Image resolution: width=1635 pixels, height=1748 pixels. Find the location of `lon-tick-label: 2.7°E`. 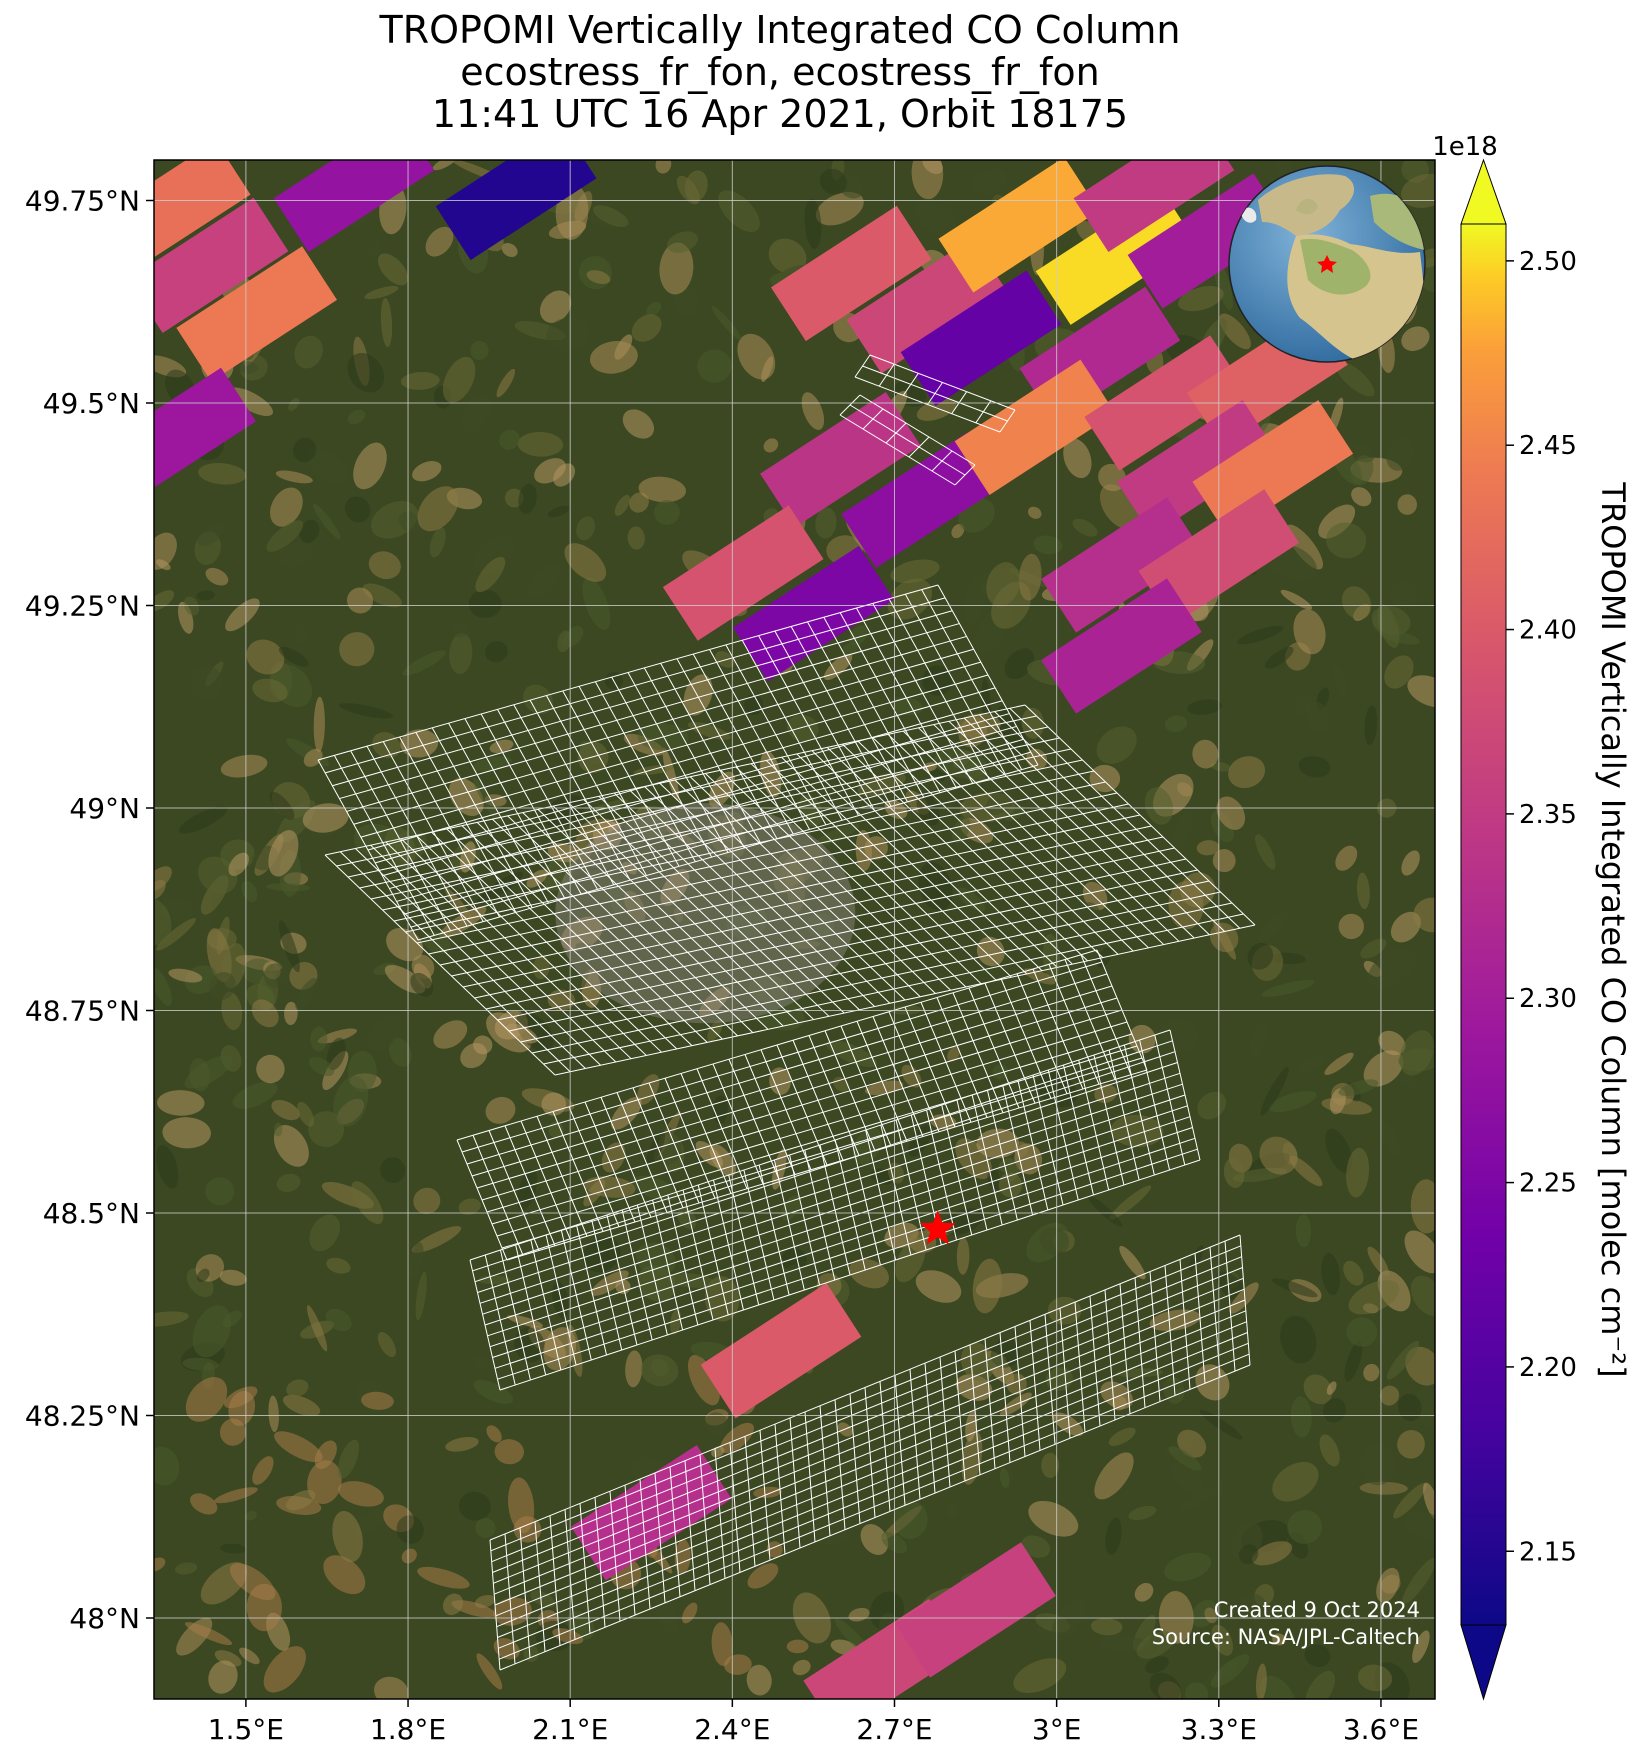

lon-tick-label: 2.7°E is located at coordinates (894, 1729).